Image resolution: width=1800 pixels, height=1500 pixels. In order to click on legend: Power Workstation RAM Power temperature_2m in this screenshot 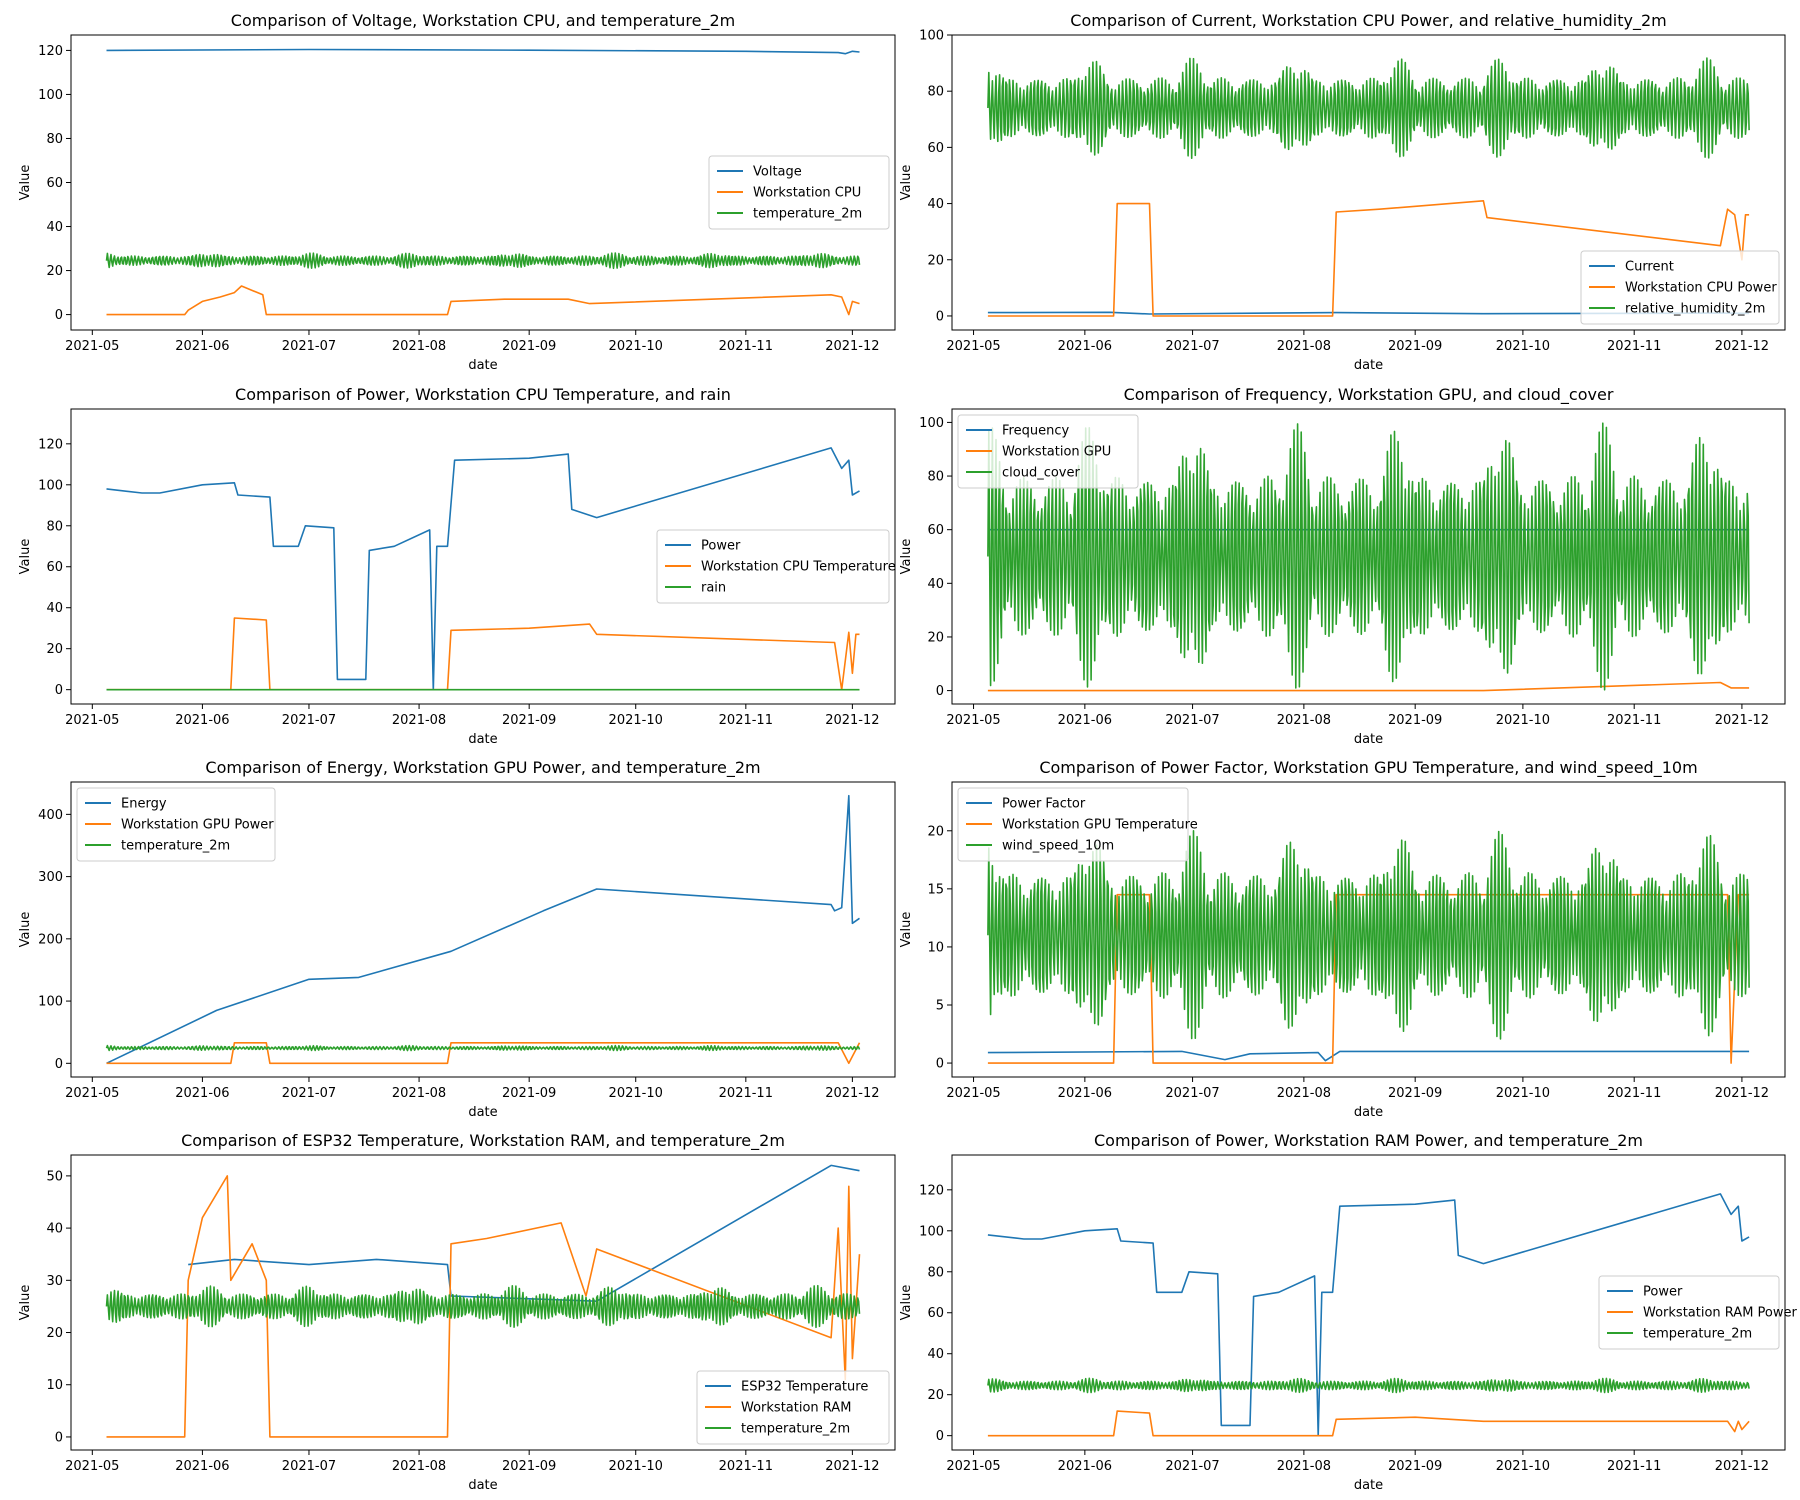, I will do `click(1697, 1312)`.